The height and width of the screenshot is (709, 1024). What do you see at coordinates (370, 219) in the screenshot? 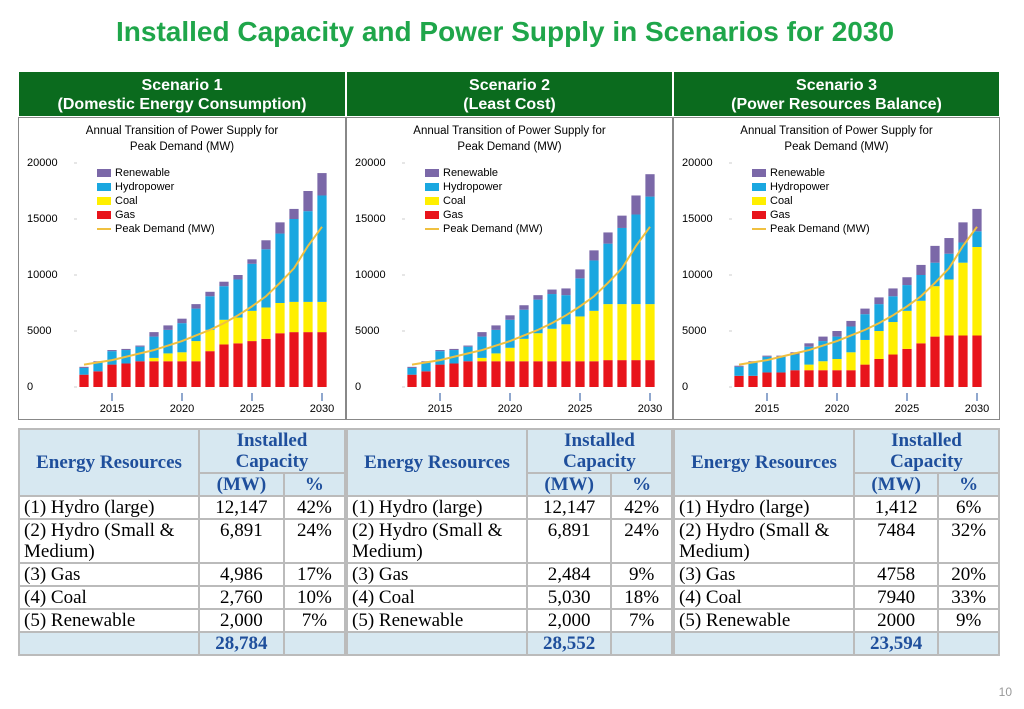
I see `y-tick-label: 15000` at bounding box center [370, 219].